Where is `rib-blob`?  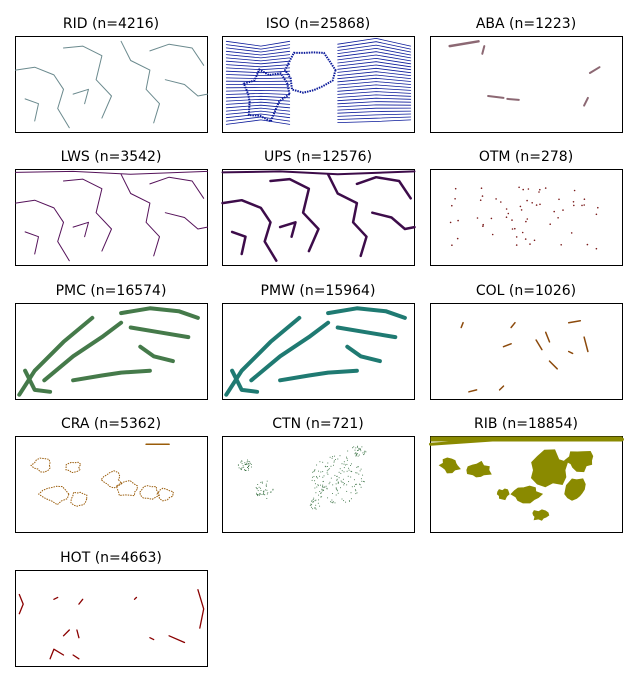
rib-blob is located at coordinates (527, 494).